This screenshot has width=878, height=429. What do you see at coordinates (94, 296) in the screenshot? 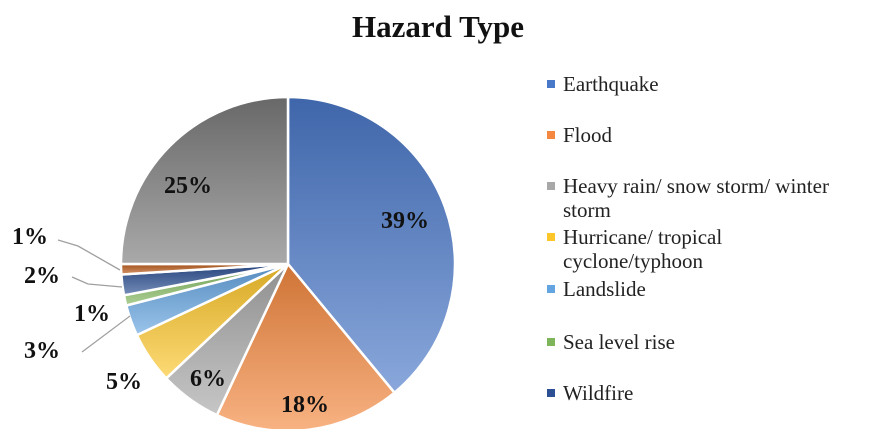
I see `leader-lines` at bounding box center [94, 296].